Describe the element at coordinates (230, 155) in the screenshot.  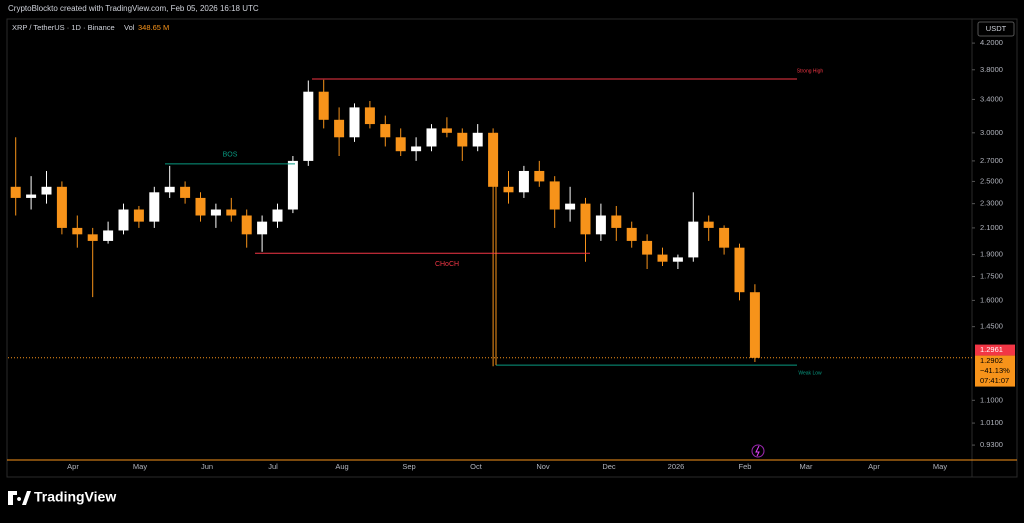
I see `level-label: BOS` at that location.